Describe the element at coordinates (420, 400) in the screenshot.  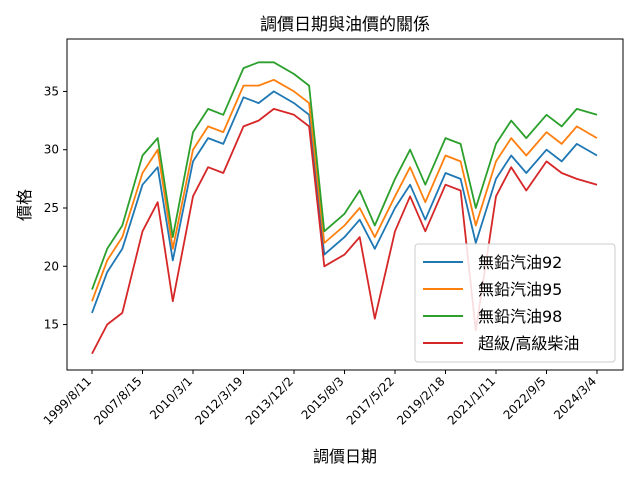
I see `x-tick-label: 2019/2/18` at that location.